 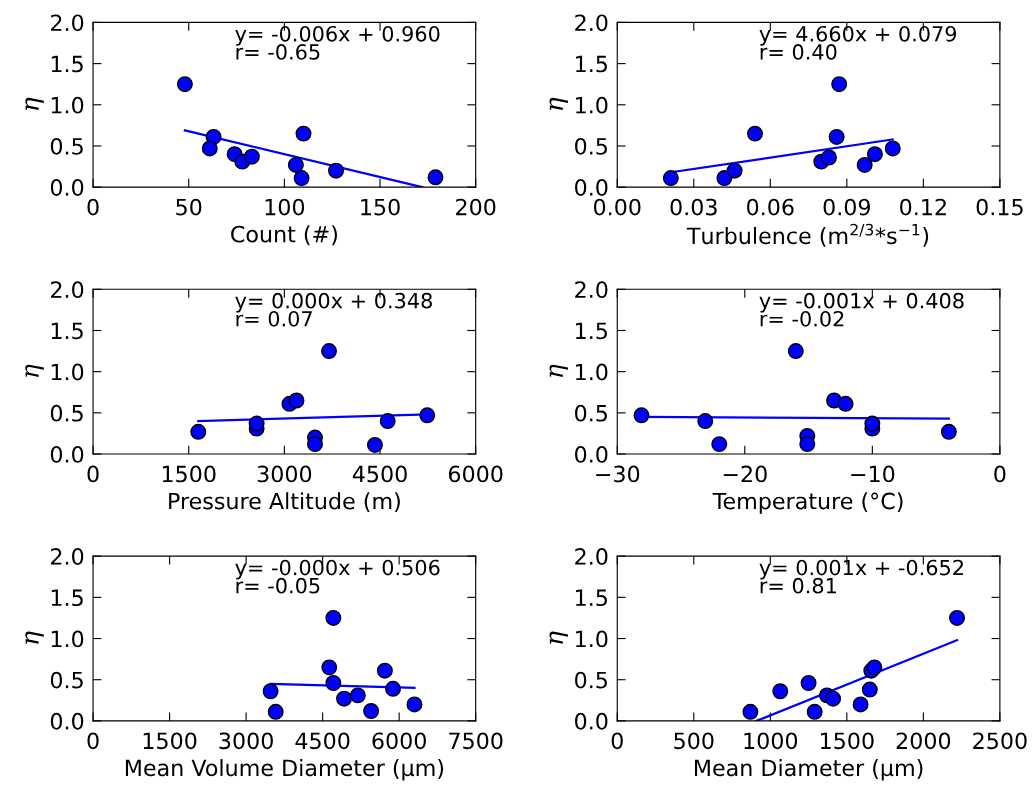 I want to click on x-tick-label: 1000, so click(x=771, y=741).